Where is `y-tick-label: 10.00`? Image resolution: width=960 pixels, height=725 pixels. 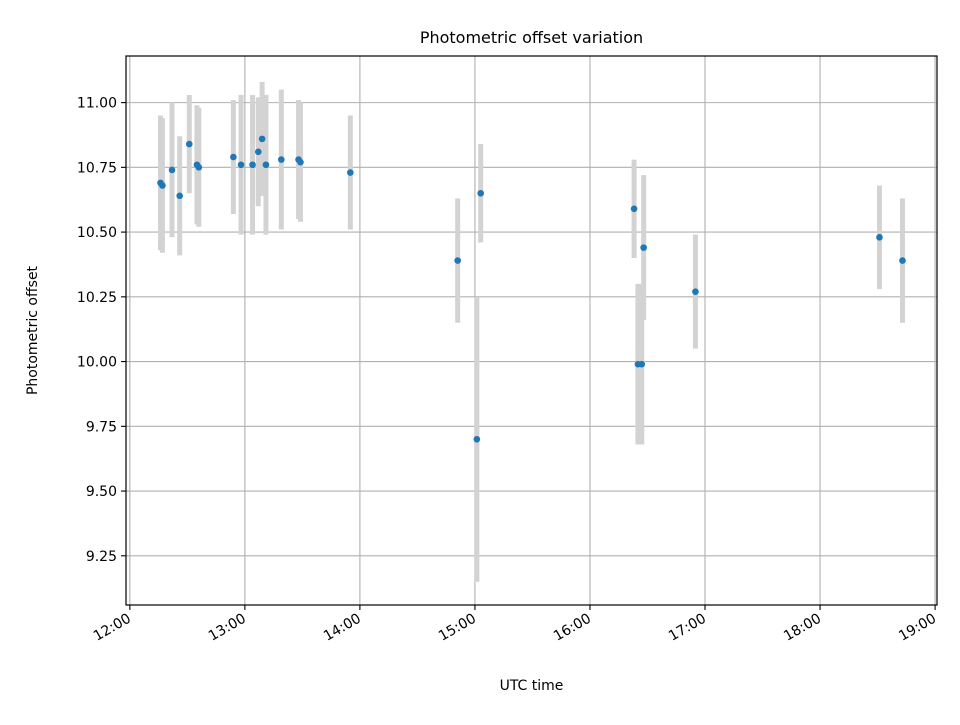 y-tick-label: 10.00 is located at coordinates (97, 363).